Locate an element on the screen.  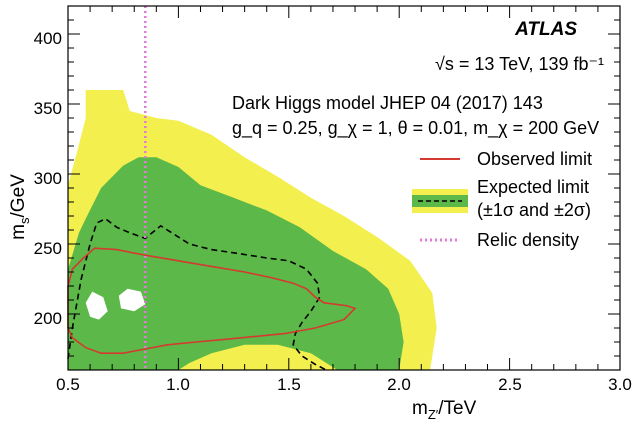
energy-lumi-label: √s = 13 TeV, 139 fb⁻¹ is located at coordinates (519, 64).